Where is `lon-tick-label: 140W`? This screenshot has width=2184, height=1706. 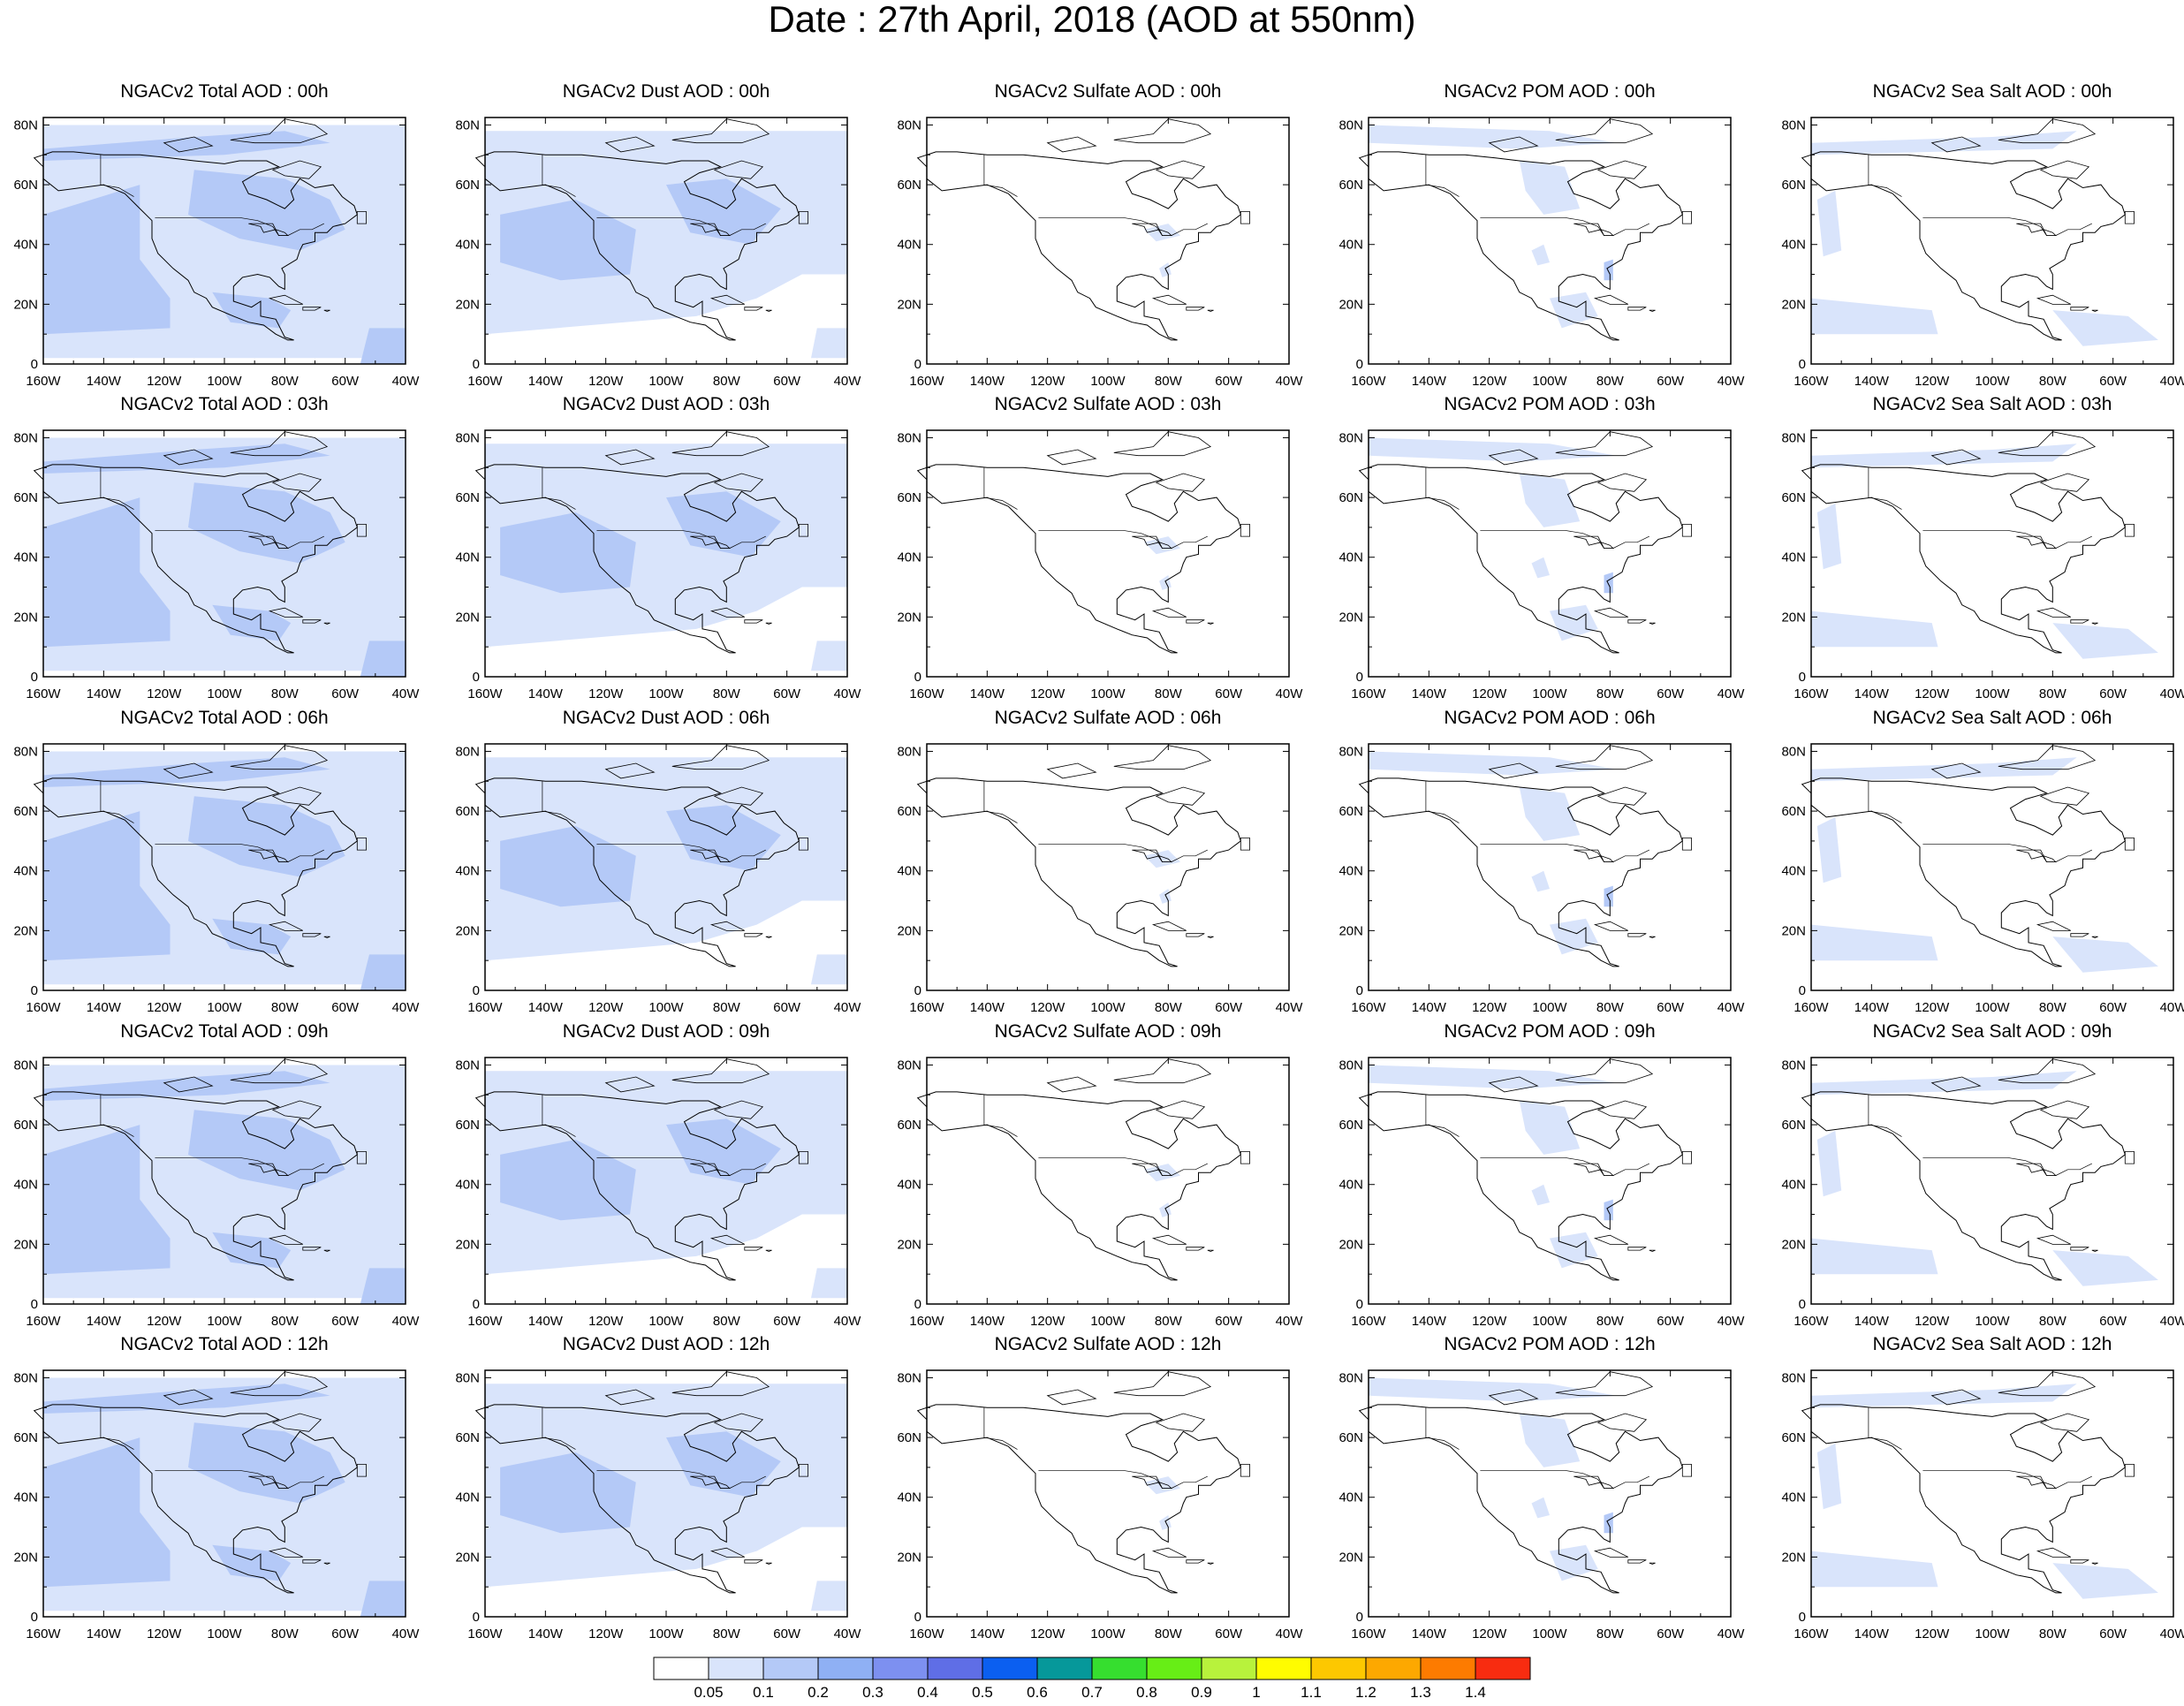
lon-tick-label: 140W is located at coordinates (987, 1634).